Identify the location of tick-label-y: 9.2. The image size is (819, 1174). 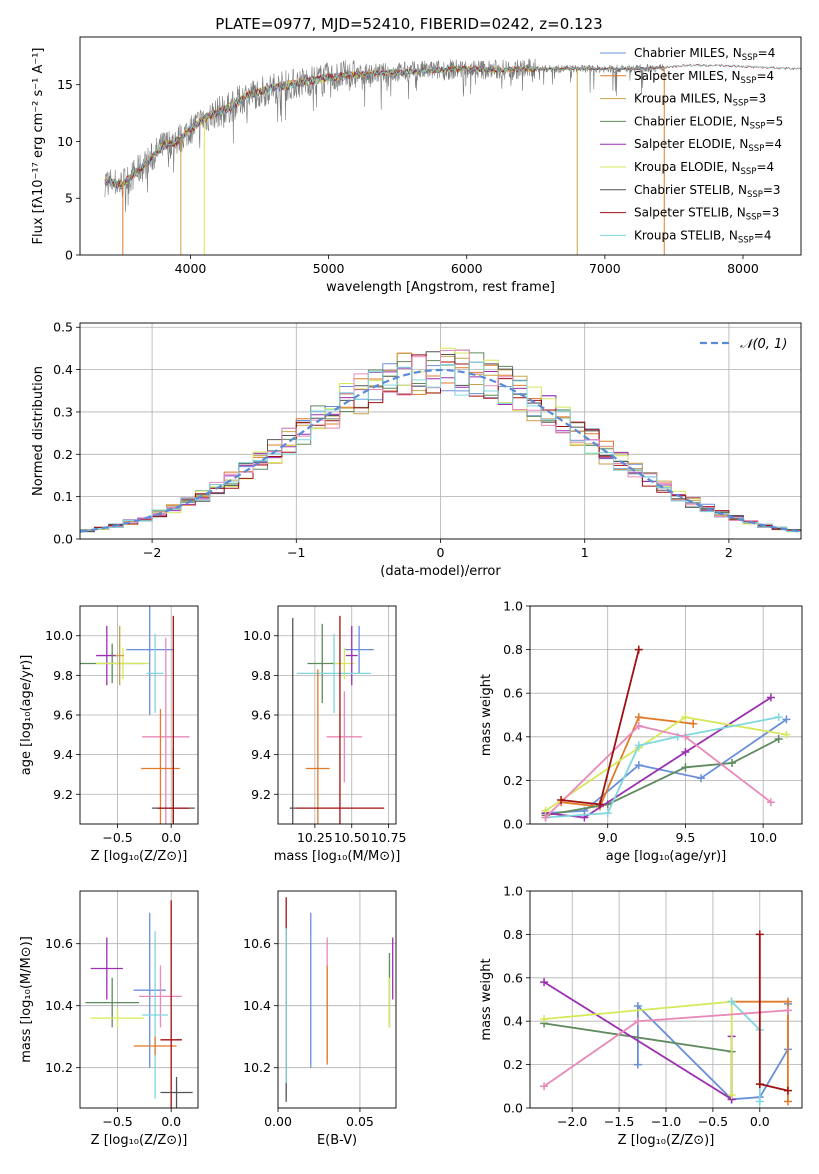
(63, 794).